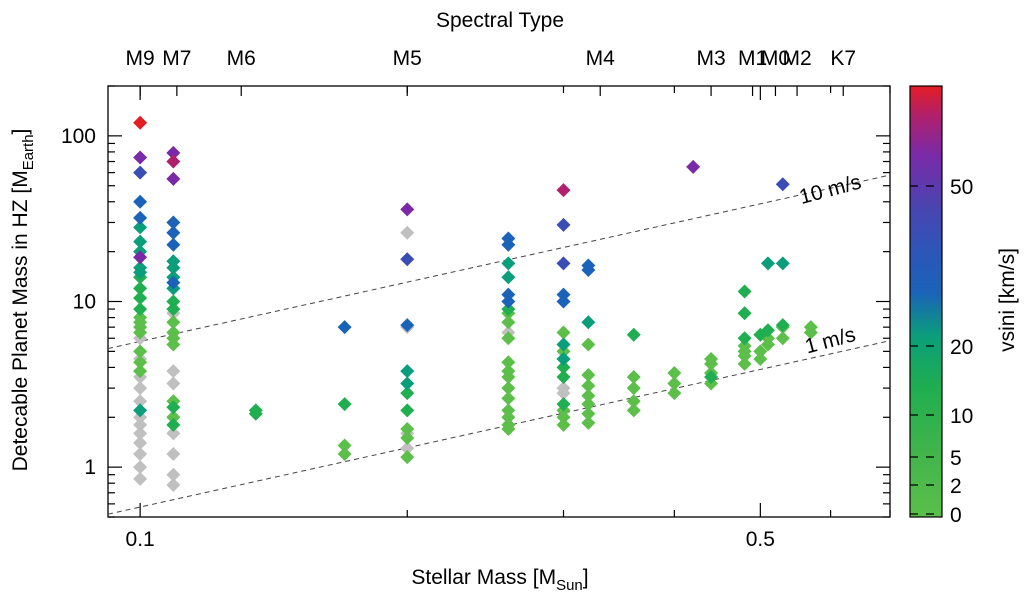  What do you see at coordinates (961, 347) in the screenshot?
I see `colorbar-tick-label: 20` at bounding box center [961, 347].